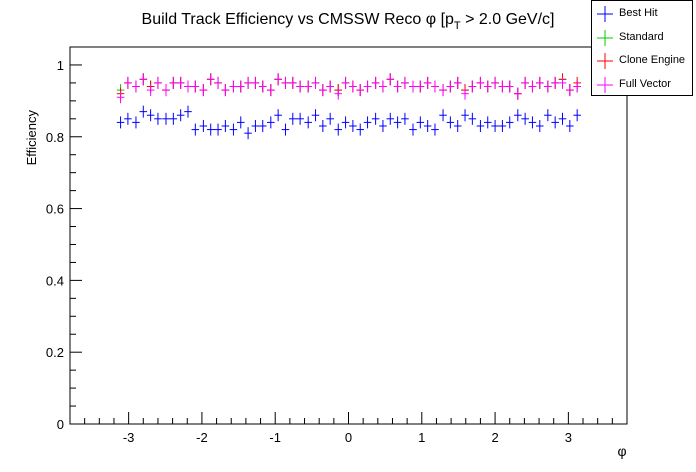 Image resolution: width=696 pixels, height=472 pixels. What do you see at coordinates (348, 437) in the screenshot?
I see `x-tick-label: 0` at bounding box center [348, 437].